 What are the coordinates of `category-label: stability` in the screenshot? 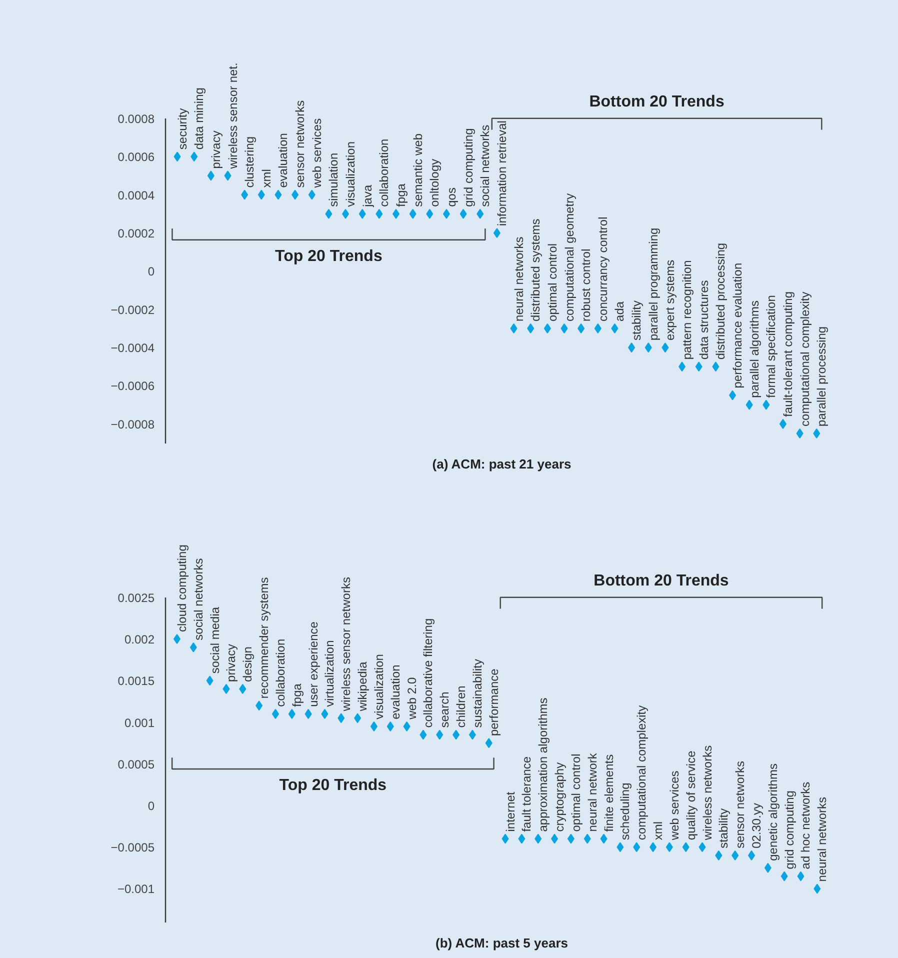 It's located at (637, 320).